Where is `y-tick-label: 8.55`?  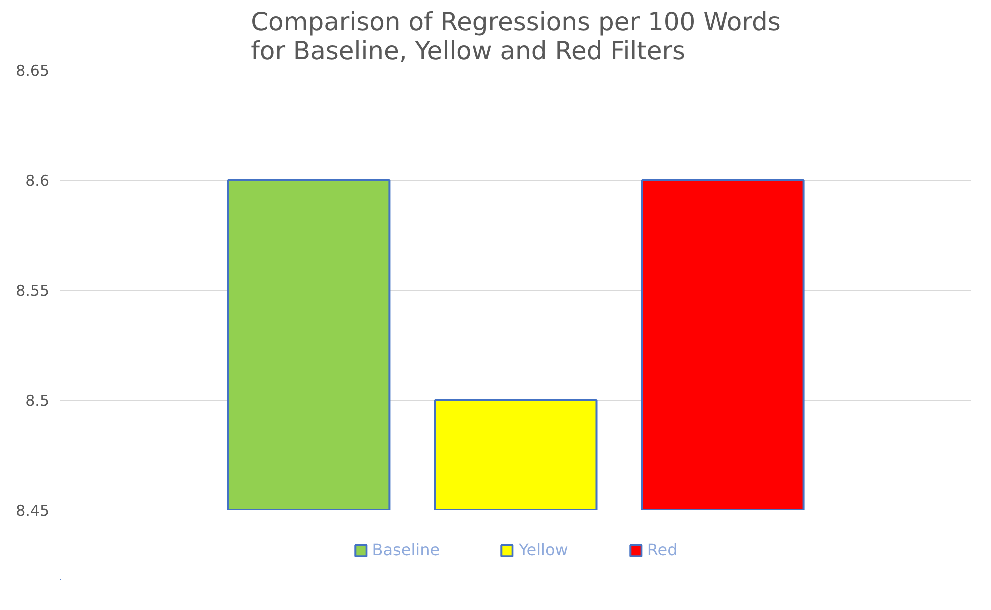
y-tick-label: 8.55 is located at coordinates (33, 291).